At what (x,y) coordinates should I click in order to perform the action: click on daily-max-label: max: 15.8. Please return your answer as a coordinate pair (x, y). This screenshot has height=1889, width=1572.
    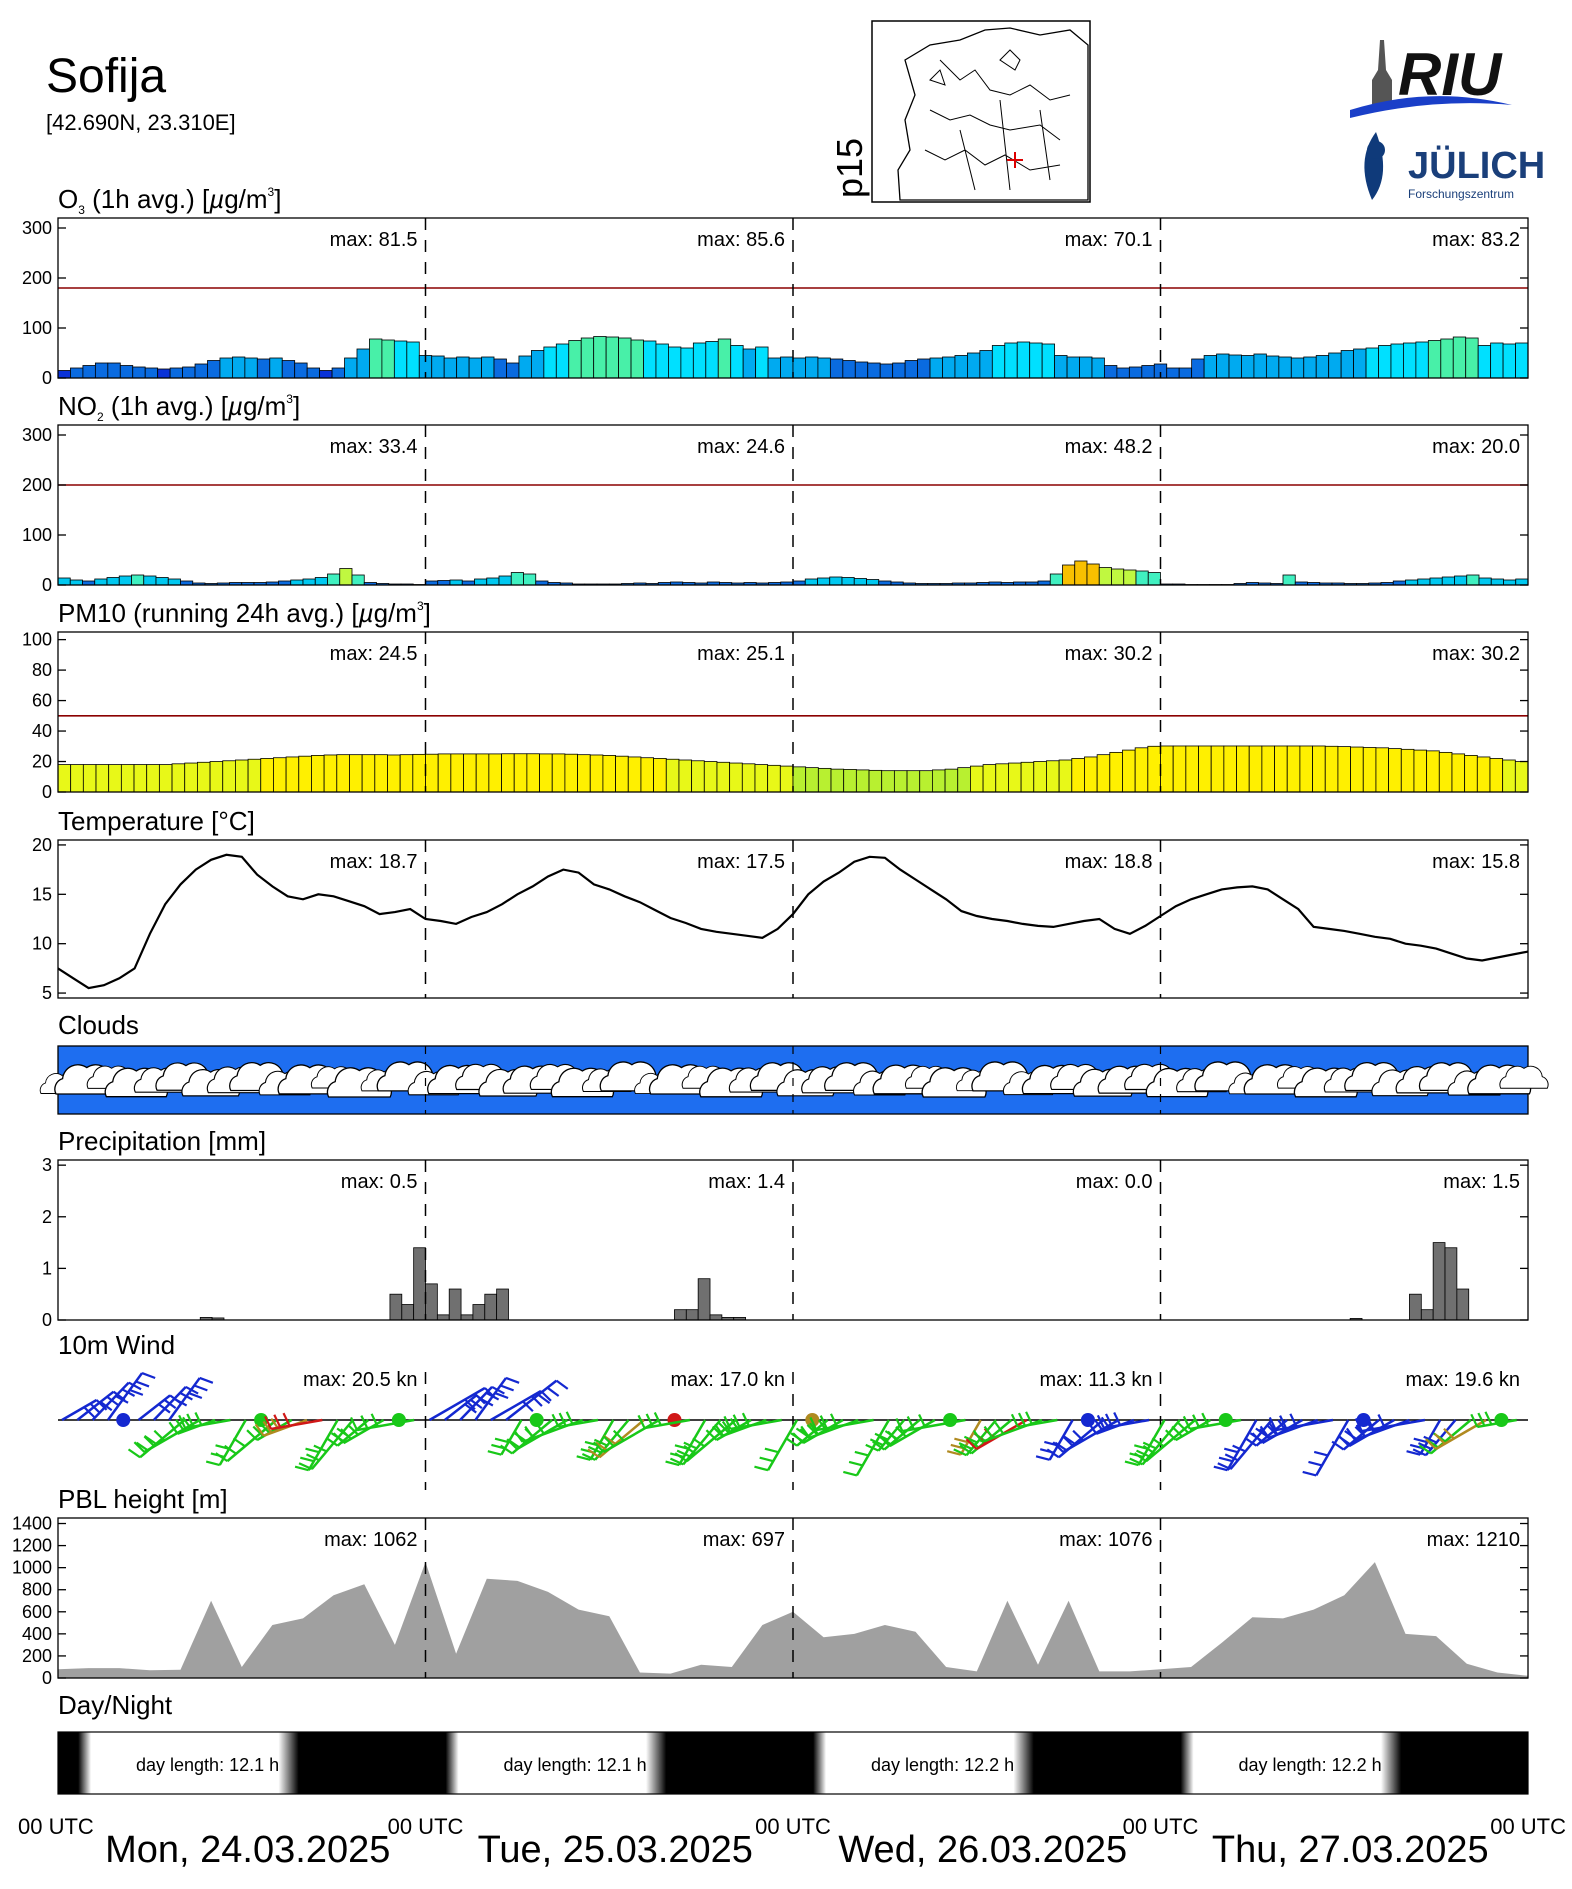
    Looking at the image, I should click on (1476, 862).